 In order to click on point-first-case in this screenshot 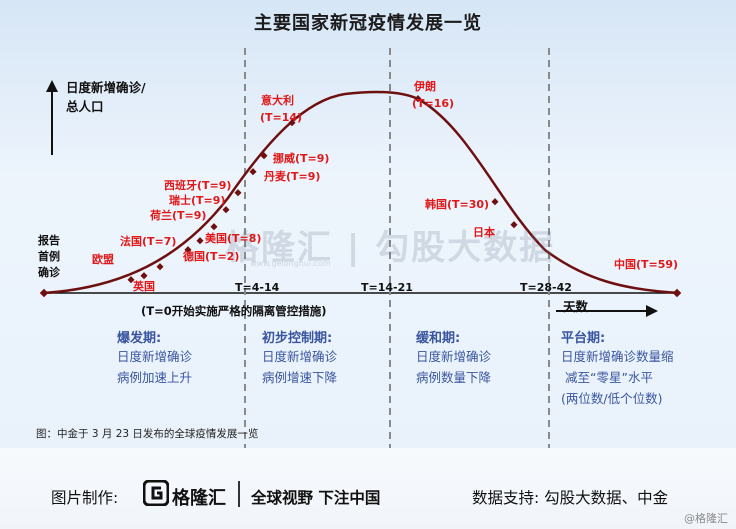, I will do `click(44, 293)`.